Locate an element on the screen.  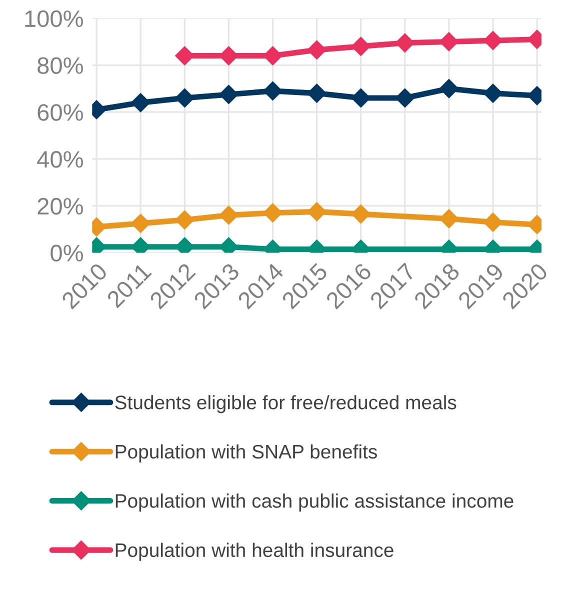
y-tick-label: 60% is located at coordinates (60, 112).